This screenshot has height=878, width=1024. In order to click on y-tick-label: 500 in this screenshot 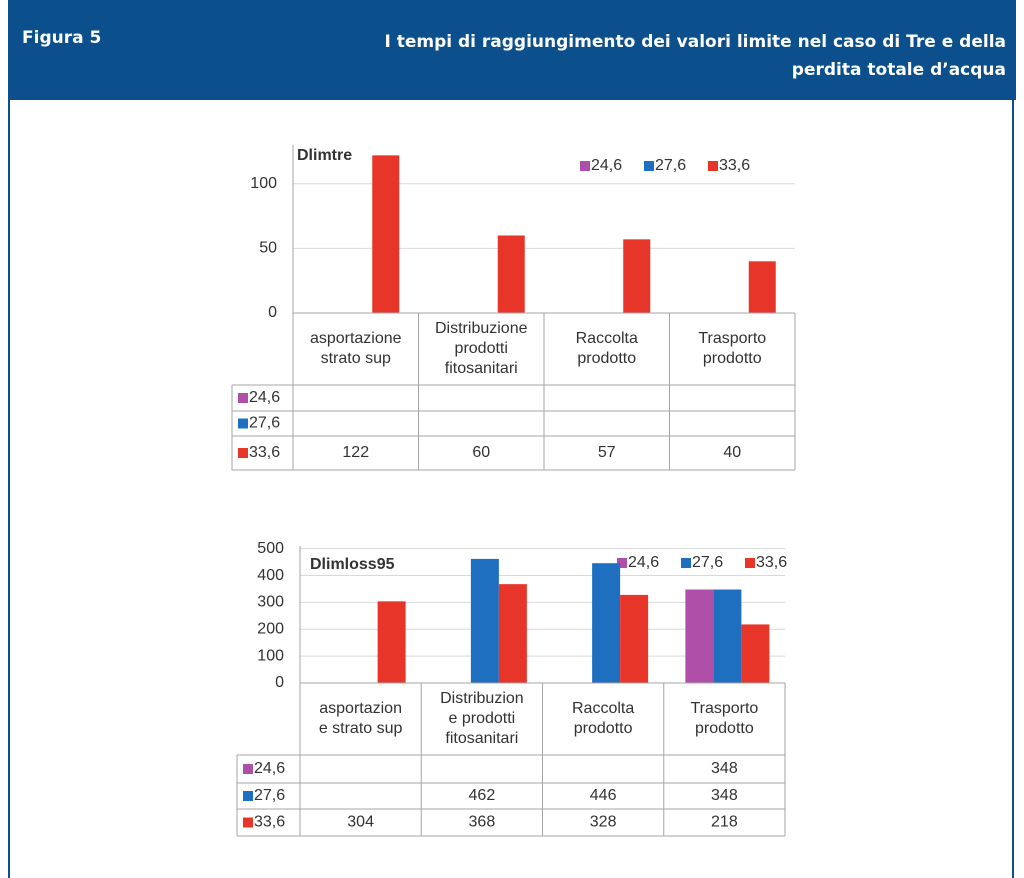, I will do `click(270, 548)`.